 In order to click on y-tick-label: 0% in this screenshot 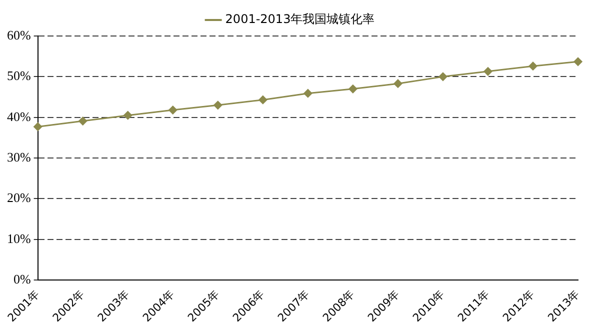, I will do `click(22, 279)`.